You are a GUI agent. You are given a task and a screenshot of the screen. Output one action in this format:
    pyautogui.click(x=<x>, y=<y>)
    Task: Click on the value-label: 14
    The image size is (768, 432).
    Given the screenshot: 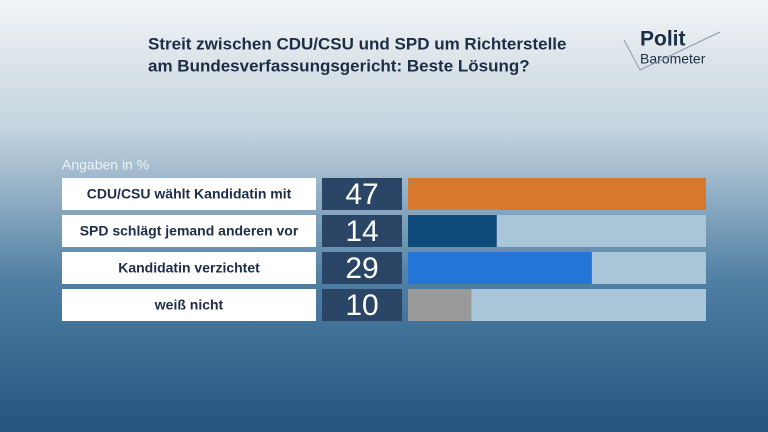 What is the action you would take?
    pyautogui.click(x=361, y=231)
    